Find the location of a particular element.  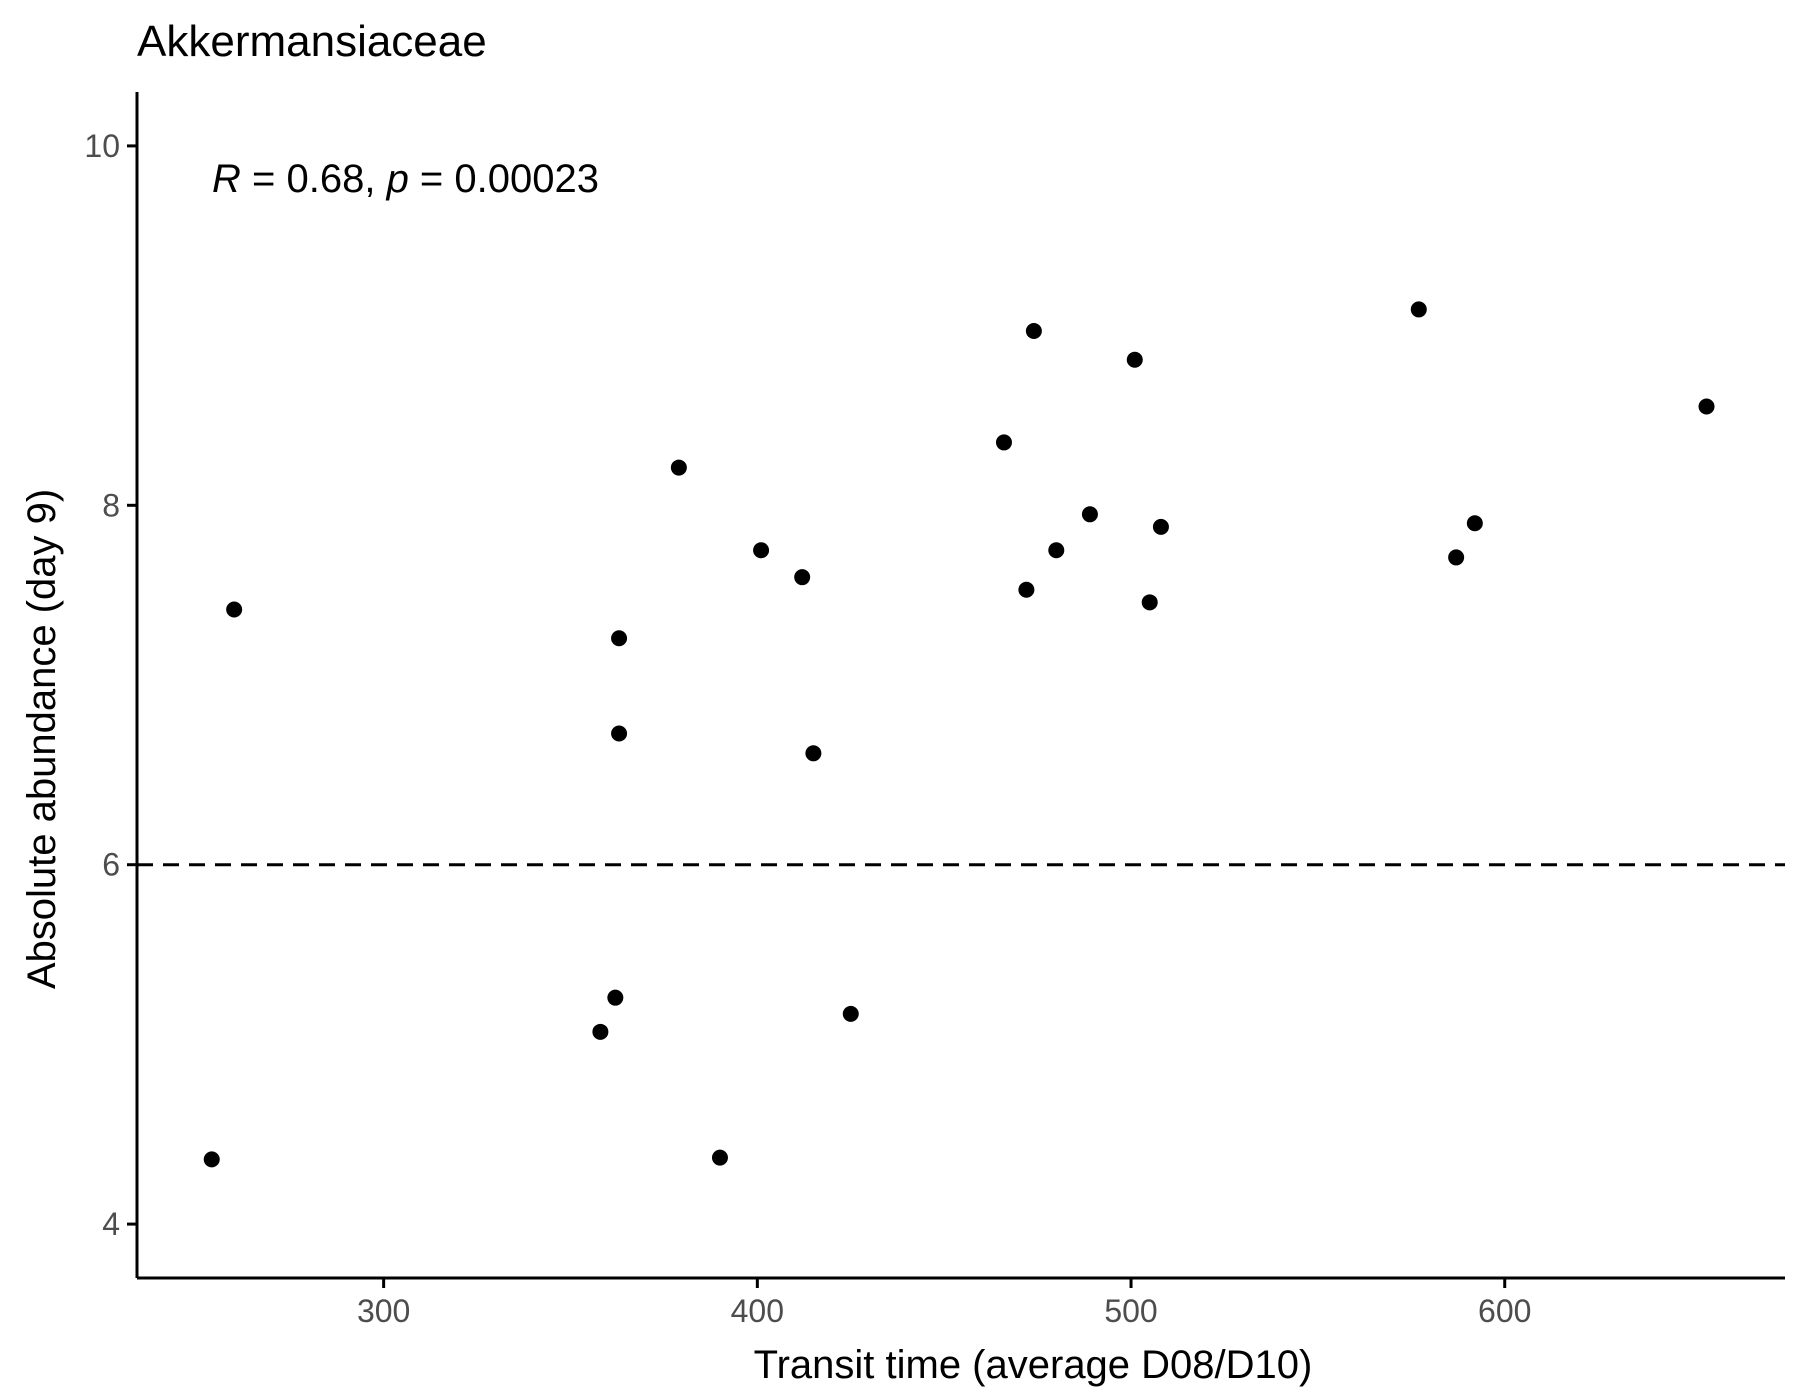

y-tick-label: 10 is located at coordinates (102, 146).